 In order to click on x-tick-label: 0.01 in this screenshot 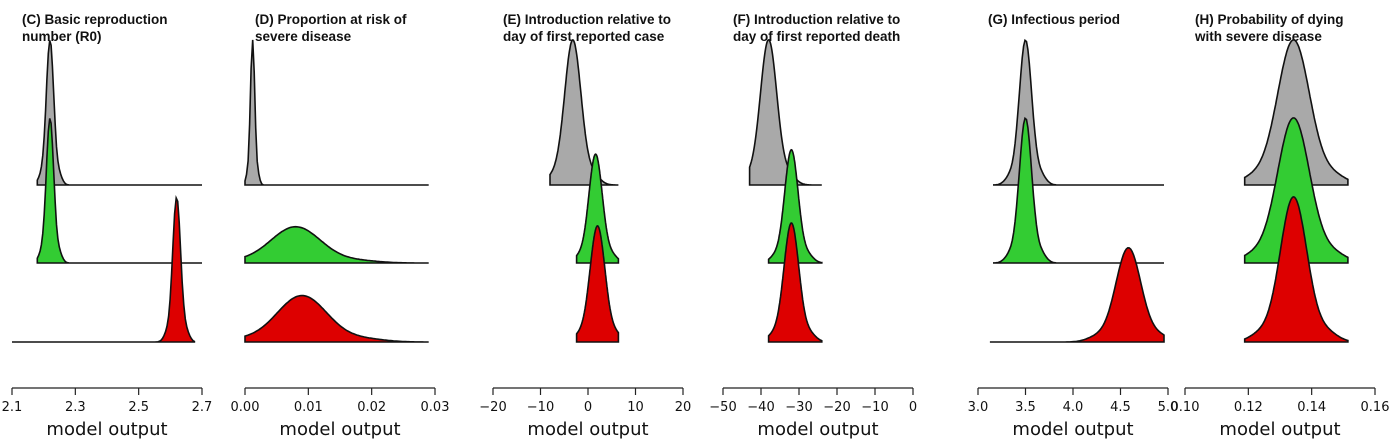, I will do `click(308, 407)`.